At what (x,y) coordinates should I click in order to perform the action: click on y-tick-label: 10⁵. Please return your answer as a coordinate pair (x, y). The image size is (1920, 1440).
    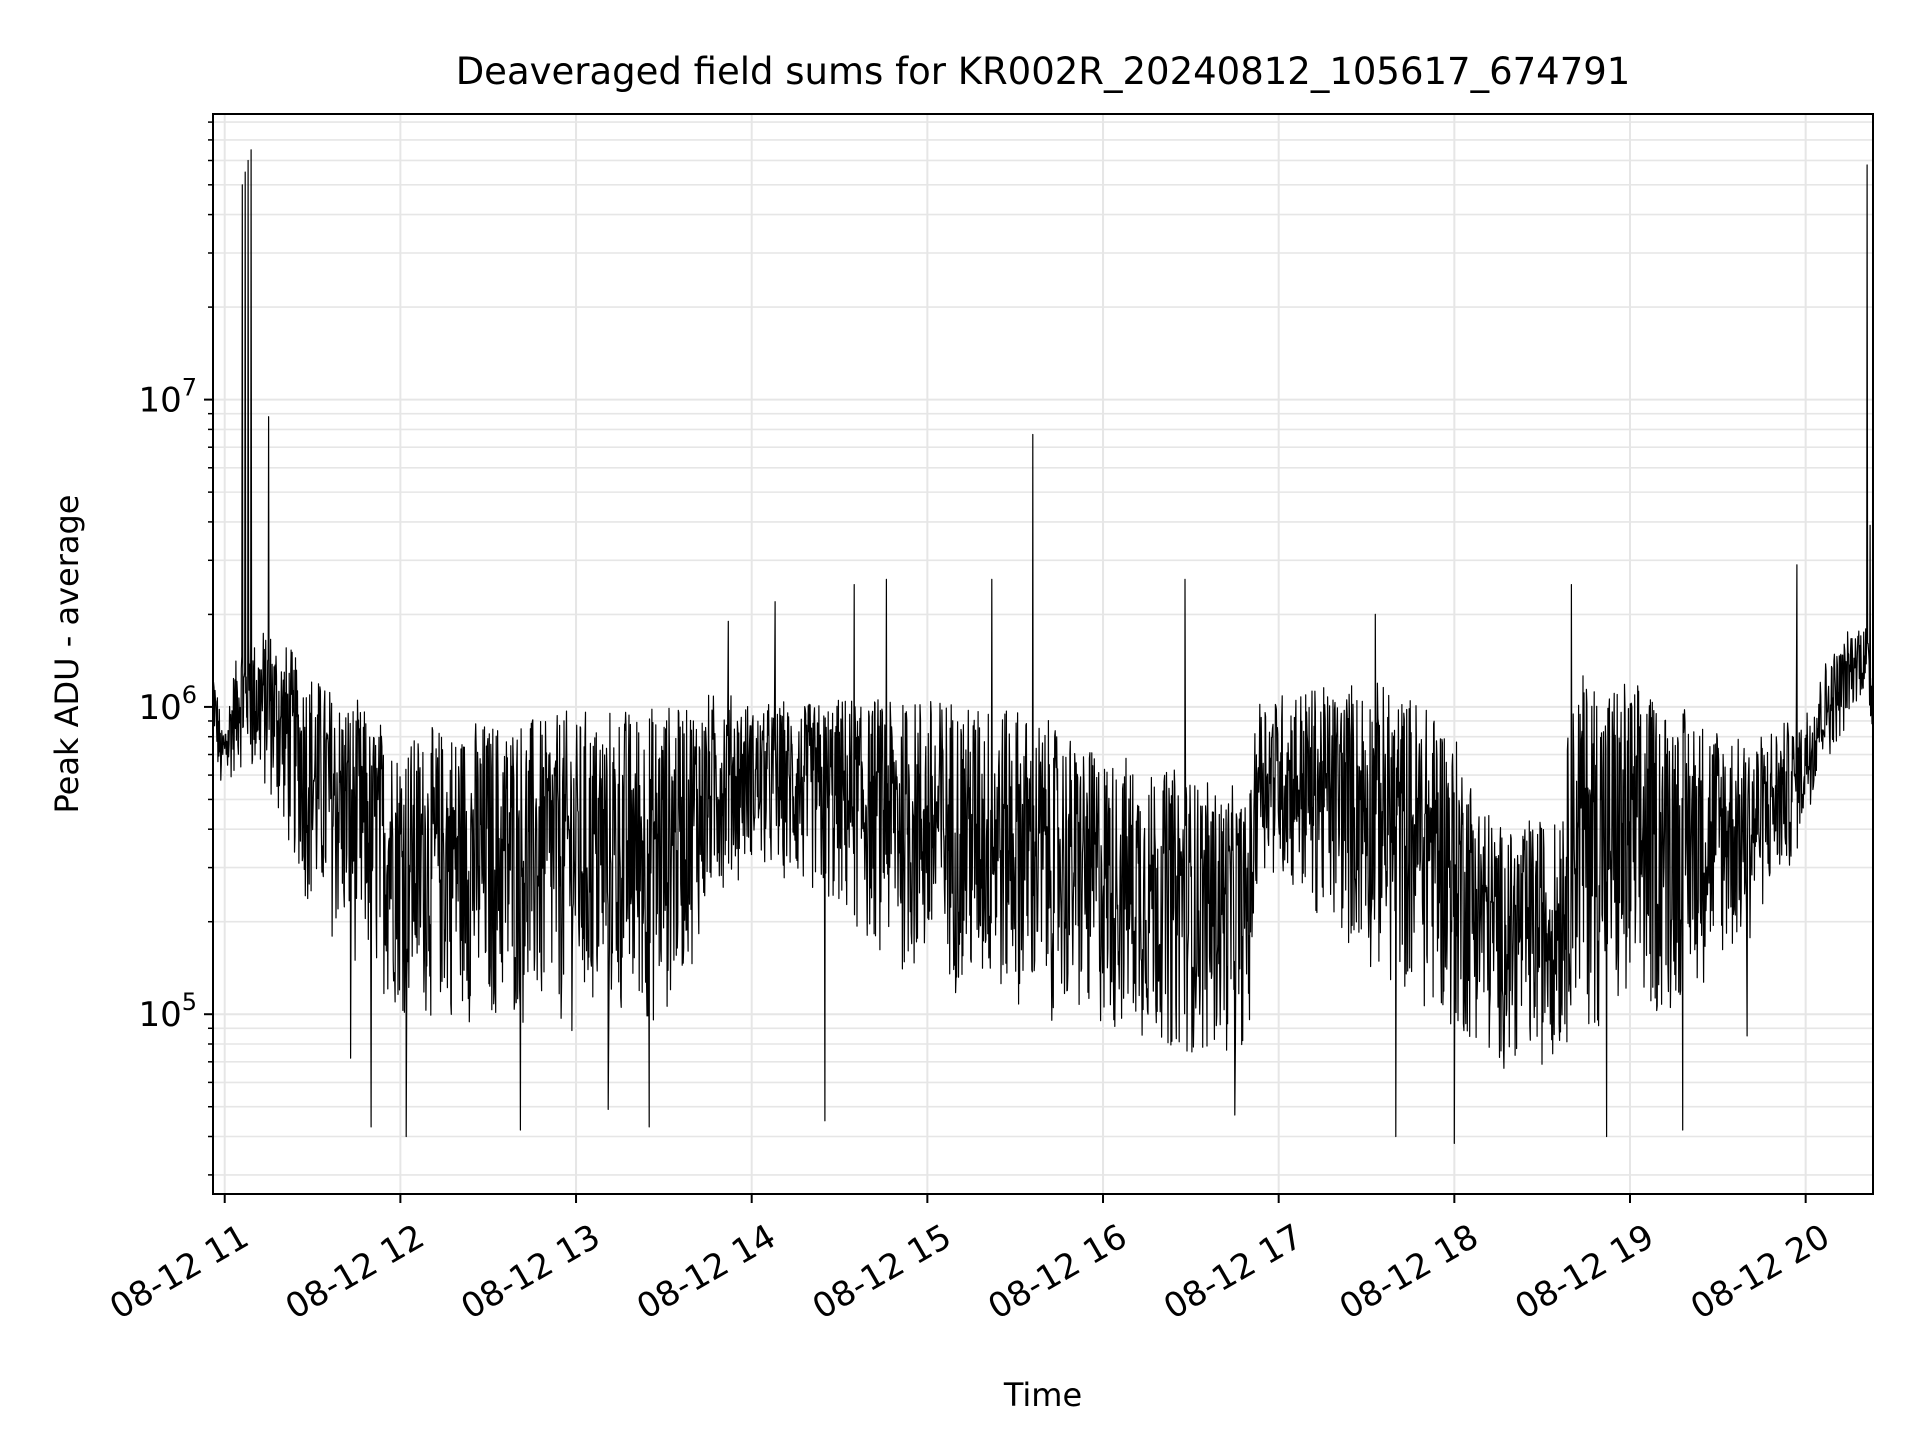
    Looking at the image, I should click on (167, 1011).